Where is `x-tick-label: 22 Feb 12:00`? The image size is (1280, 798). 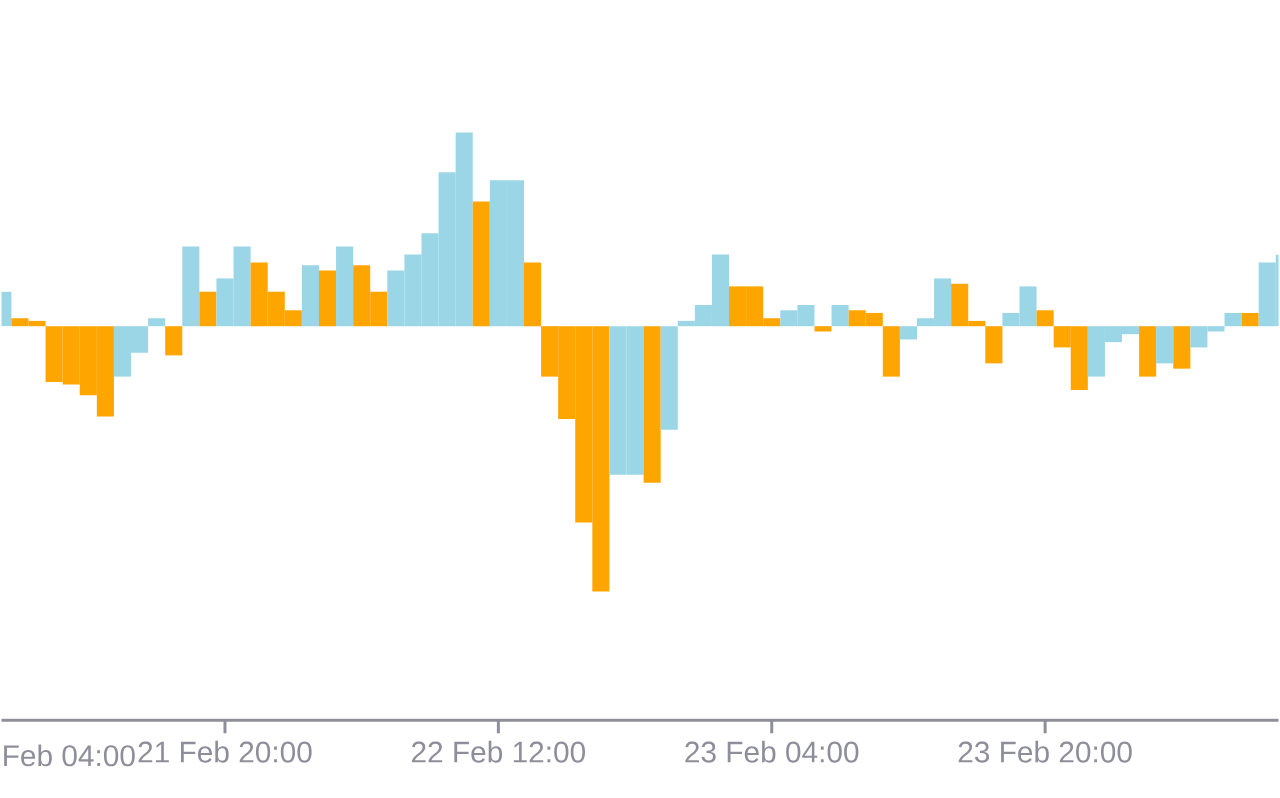 x-tick-label: 22 Feb 12:00 is located at coordinates (499, 751).